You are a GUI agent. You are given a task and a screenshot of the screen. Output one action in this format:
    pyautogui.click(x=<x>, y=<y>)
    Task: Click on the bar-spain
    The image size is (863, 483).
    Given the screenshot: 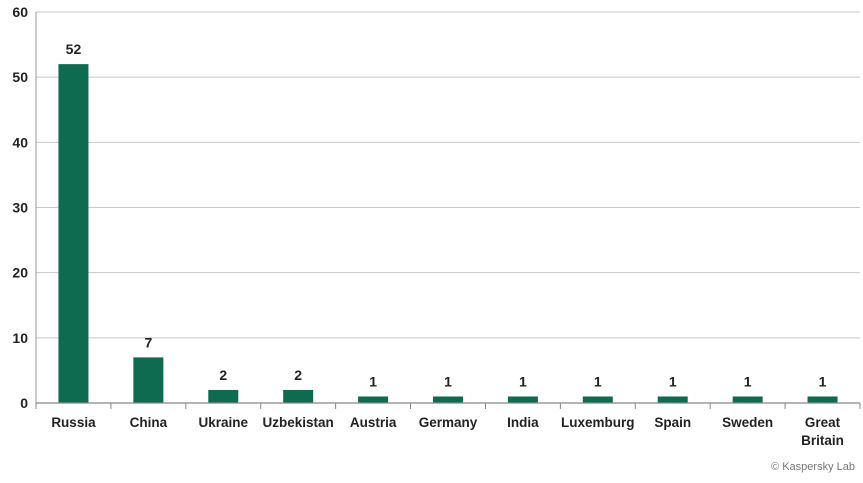 What is the action you would take?
    pyautogui.click(x=672, y=399)
    